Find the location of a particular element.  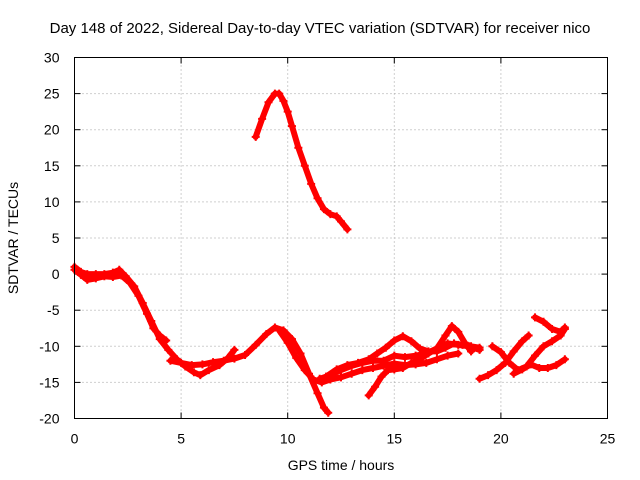

y-tick-label: 15 is located at coordinates (52, 166).